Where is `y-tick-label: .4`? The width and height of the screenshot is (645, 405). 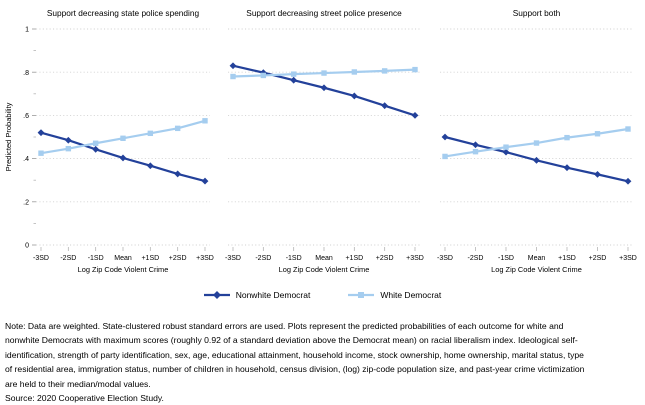
y-tick-label: .4 is located at coordinates (26, 159).